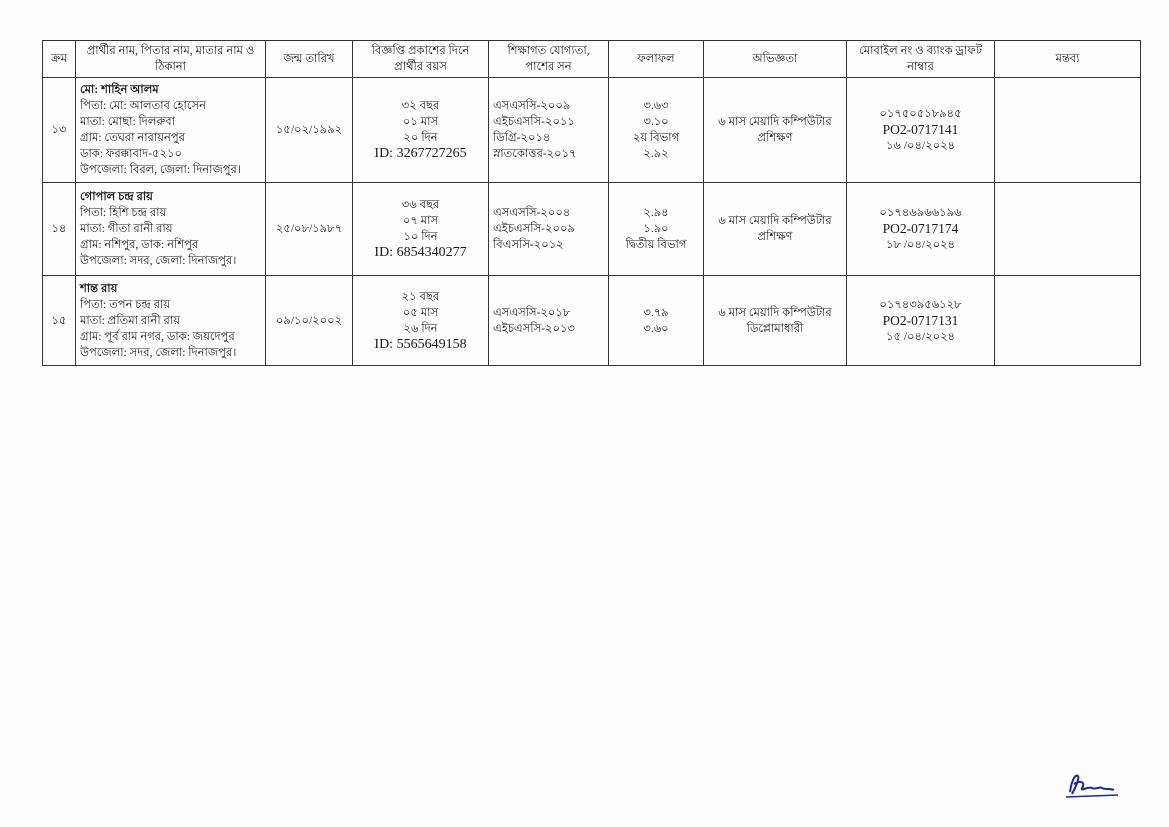  I want to click on signature, so click(1092, 786).